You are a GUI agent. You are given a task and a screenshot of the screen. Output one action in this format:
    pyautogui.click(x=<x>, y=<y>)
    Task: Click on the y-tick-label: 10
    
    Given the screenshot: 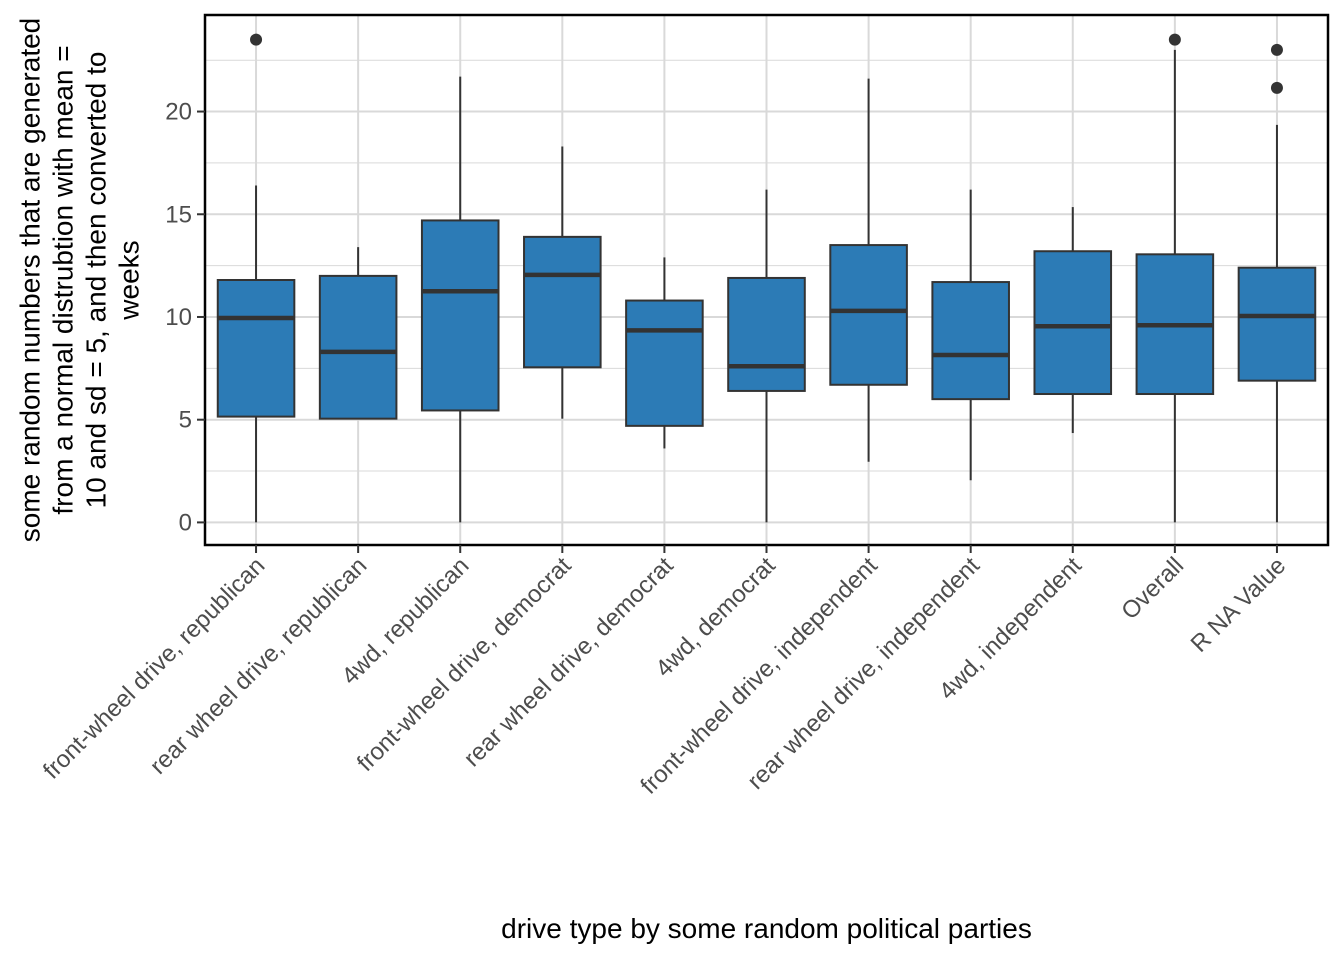 What is the action you would take?
    pyautogui.click(x=178, y=317)
    